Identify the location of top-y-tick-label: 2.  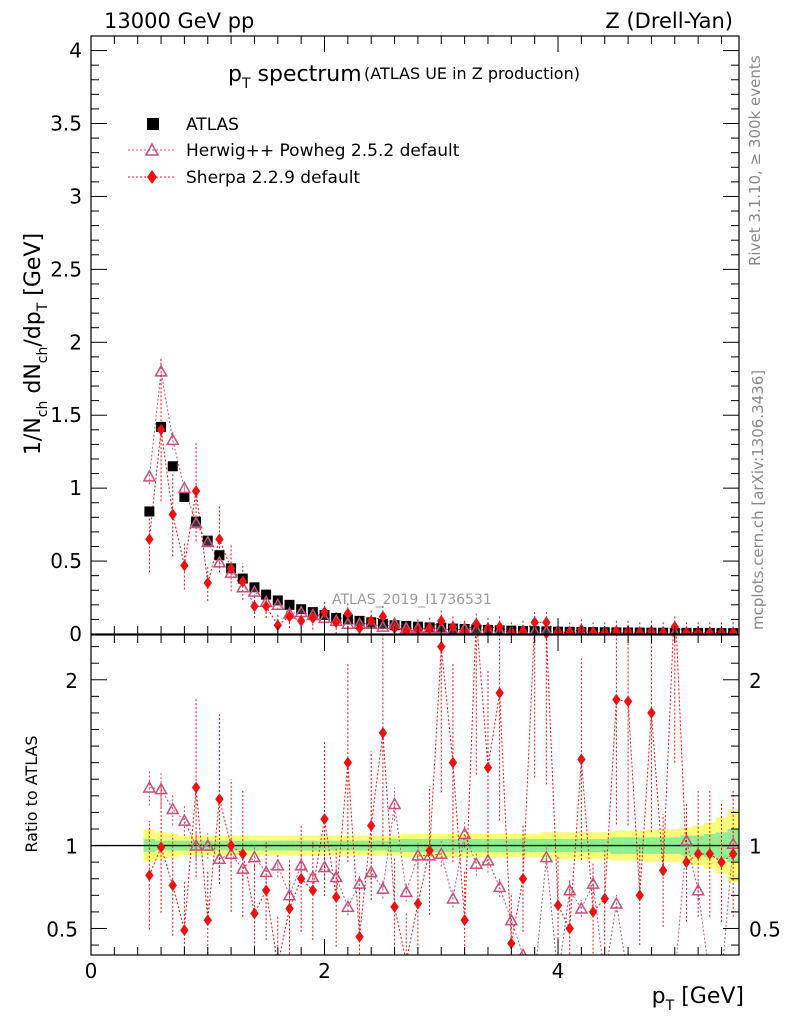
(75, 342).